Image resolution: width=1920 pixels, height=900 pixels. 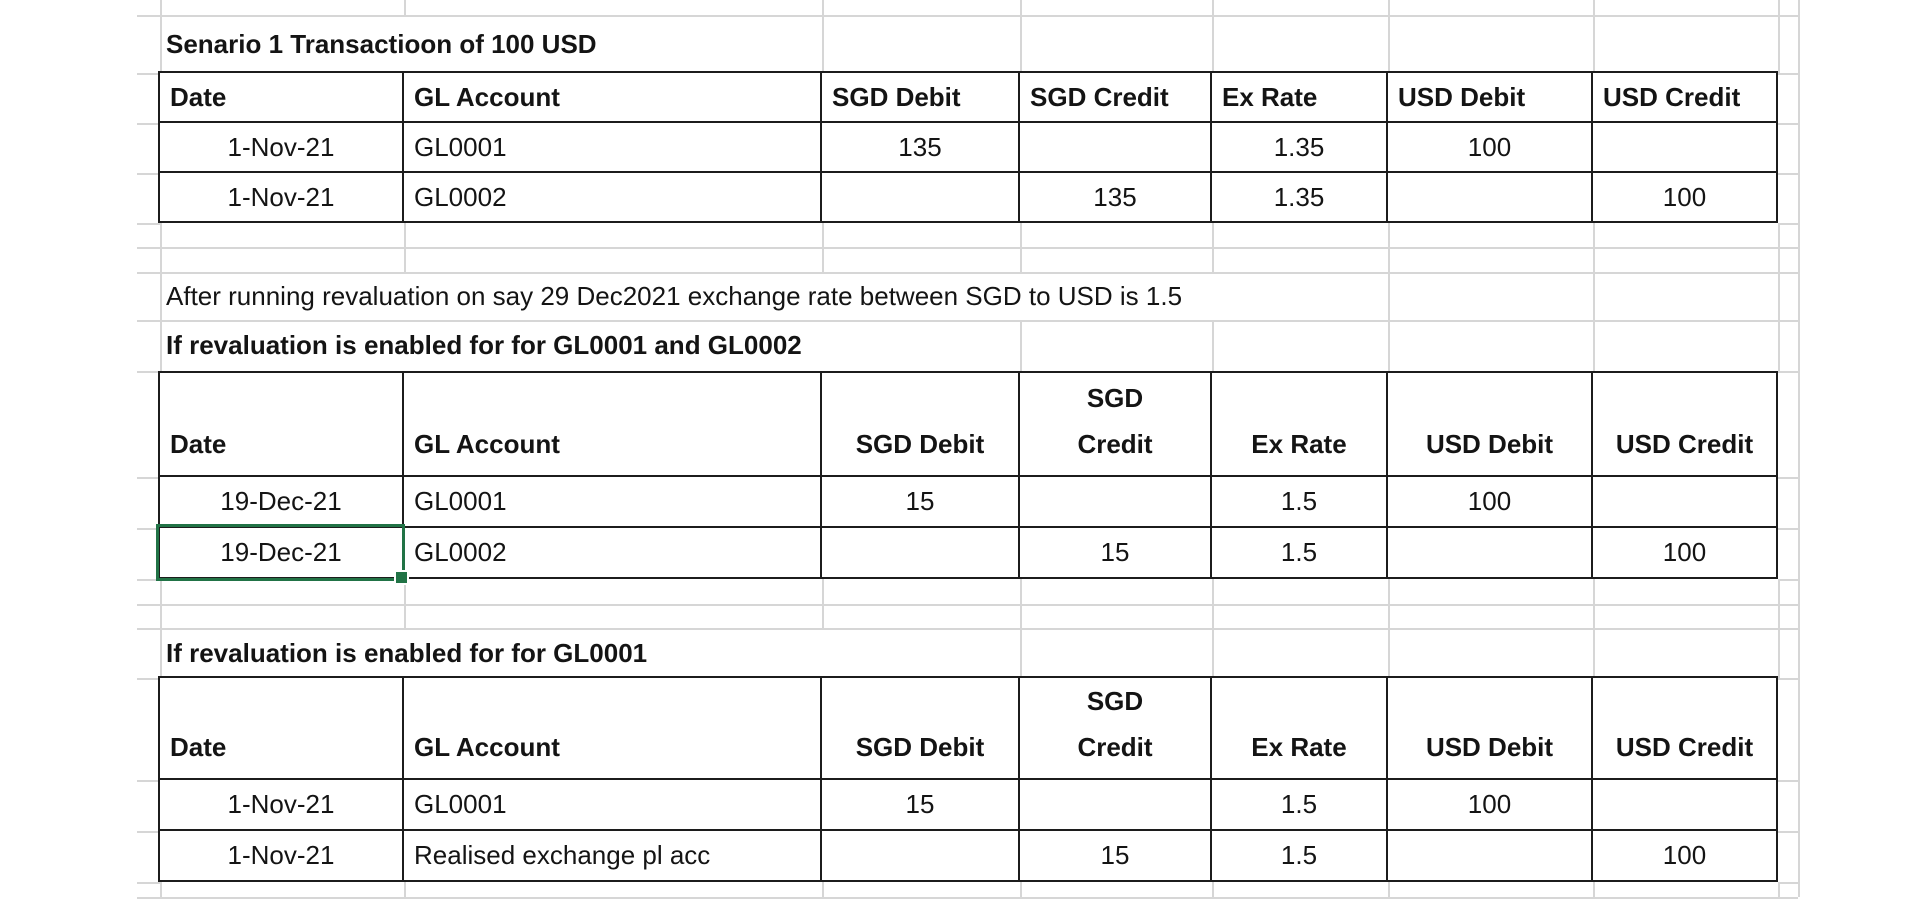 What do you see at coordinates (281, 501) in the screenshot?
I see `cell-date: 19-Dec-21` at bounding box center [281, 501].